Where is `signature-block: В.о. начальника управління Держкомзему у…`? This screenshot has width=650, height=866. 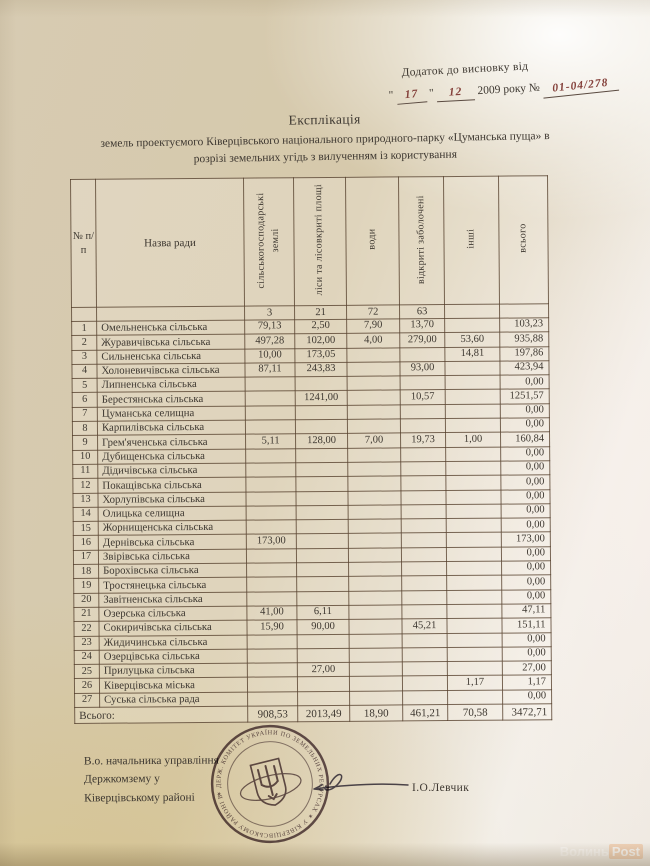 signature-block: В.о. начальника управління Держкомзему у… is located at coordinates (151, 780).